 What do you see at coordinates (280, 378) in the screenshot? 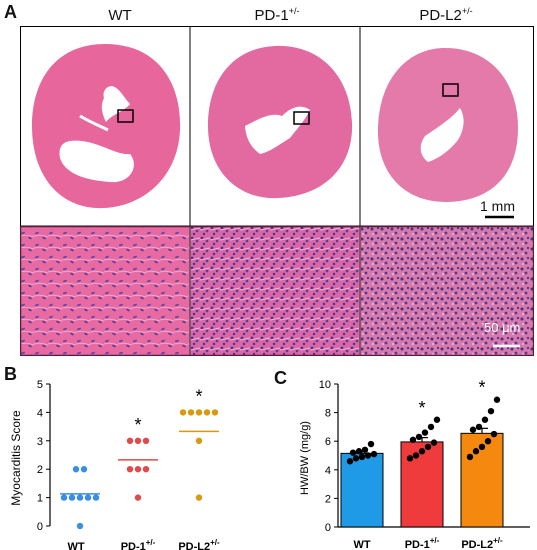
I see `panel-c-letter: C` at bounding box center [280, 378].